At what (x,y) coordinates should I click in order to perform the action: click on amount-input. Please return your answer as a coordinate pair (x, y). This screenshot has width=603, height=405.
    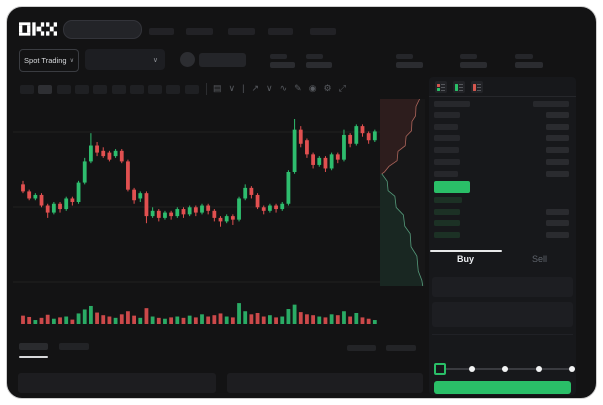
    Looking at the image, I should click on (502, 314).